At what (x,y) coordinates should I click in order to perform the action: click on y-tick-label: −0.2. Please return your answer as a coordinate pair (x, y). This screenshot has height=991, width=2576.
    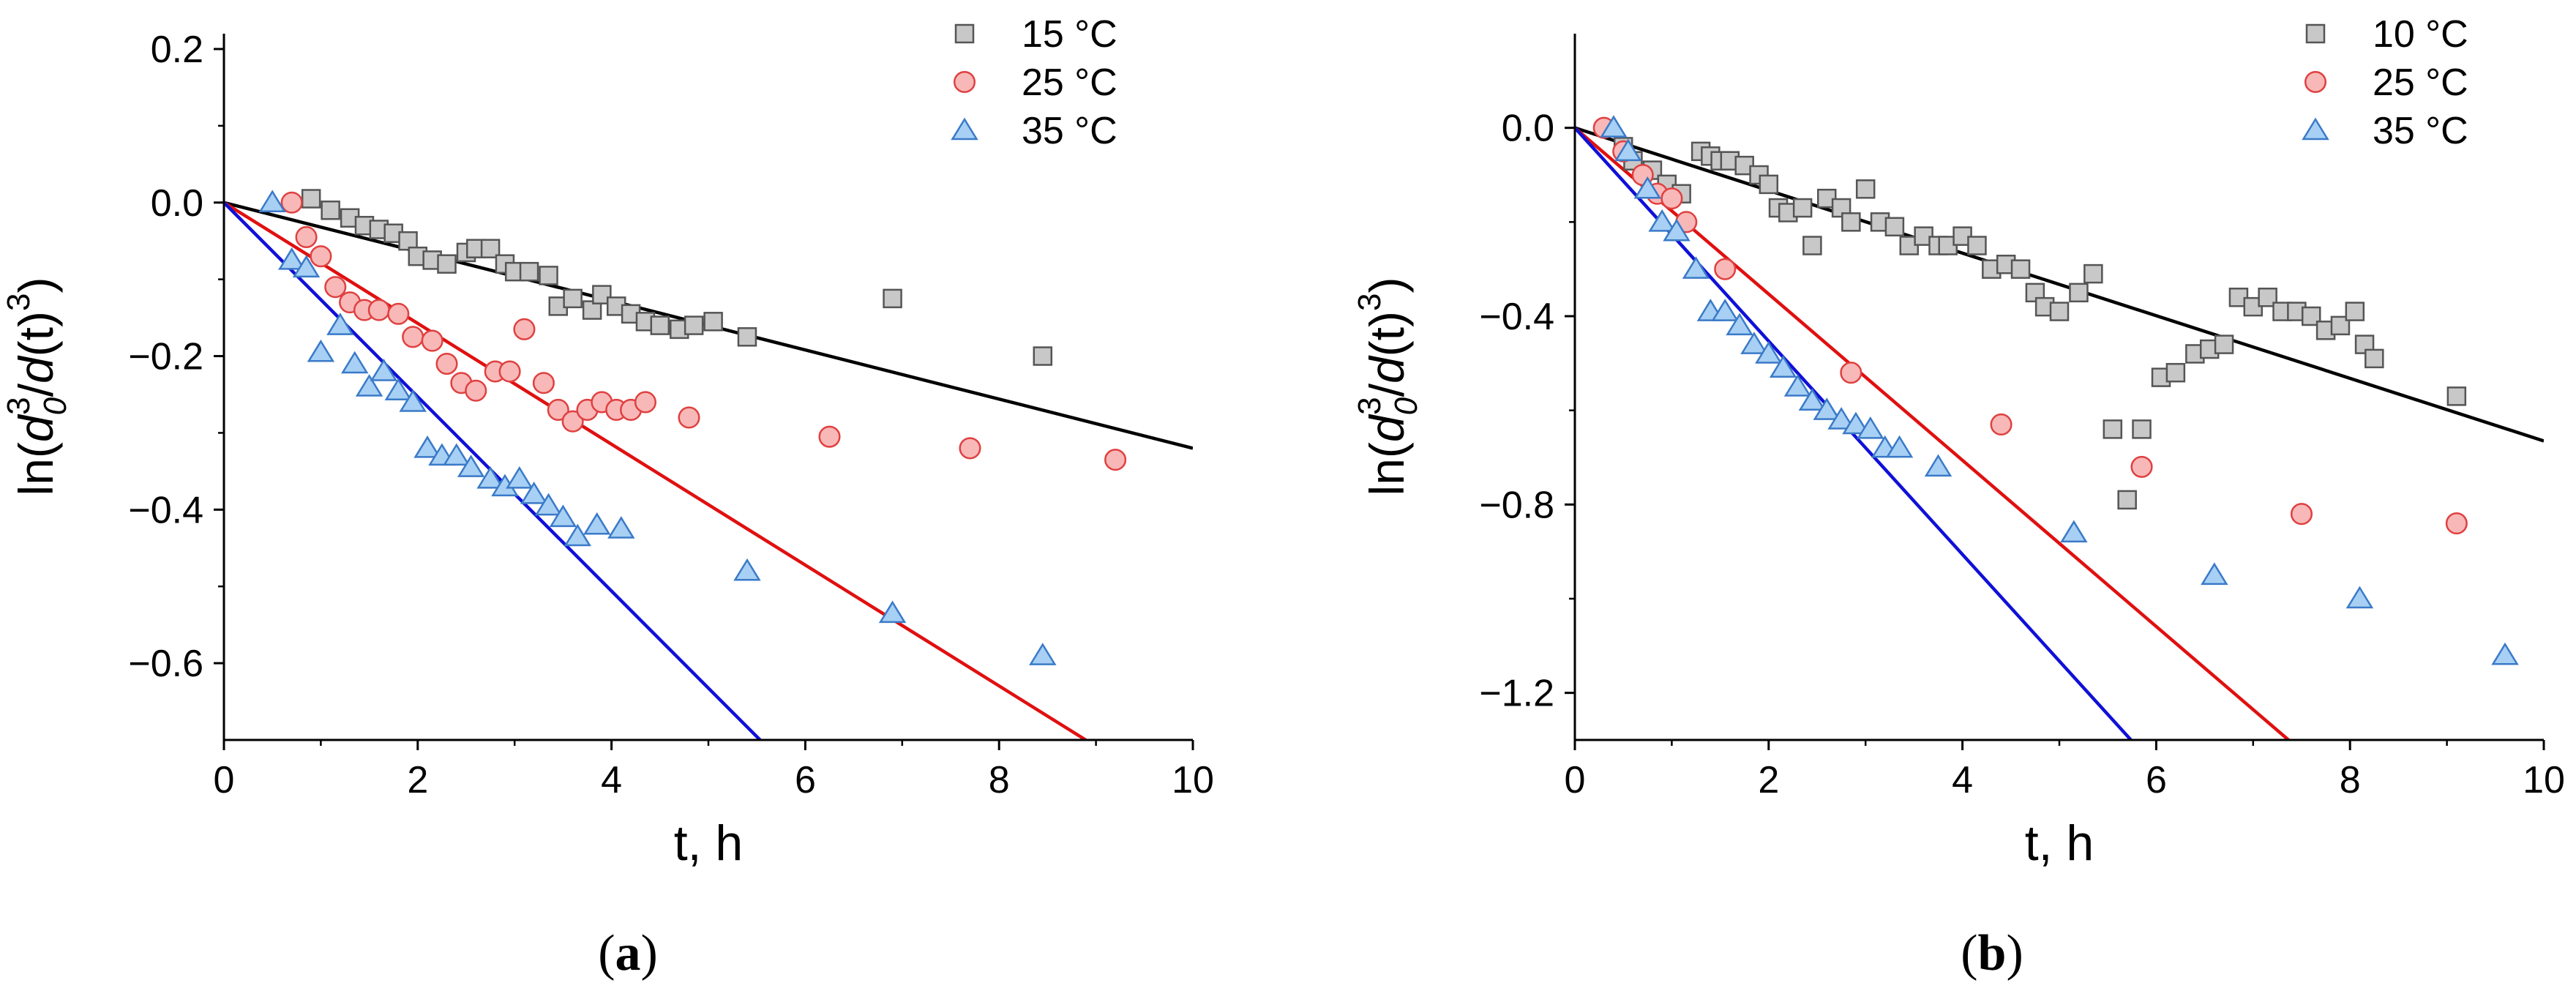
    Looking at the image, I should click on (165, 357).